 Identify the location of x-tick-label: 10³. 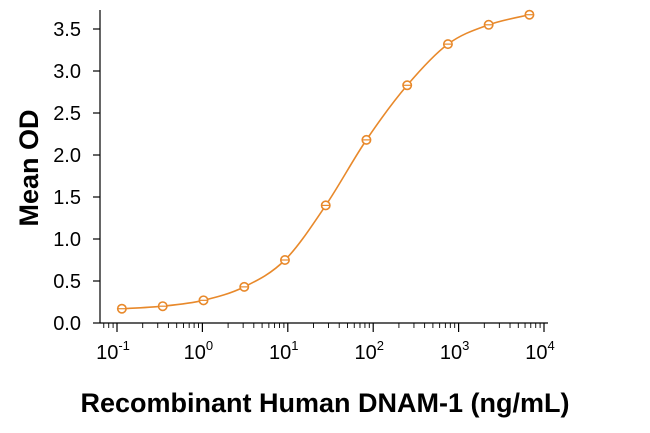
(454, 351).